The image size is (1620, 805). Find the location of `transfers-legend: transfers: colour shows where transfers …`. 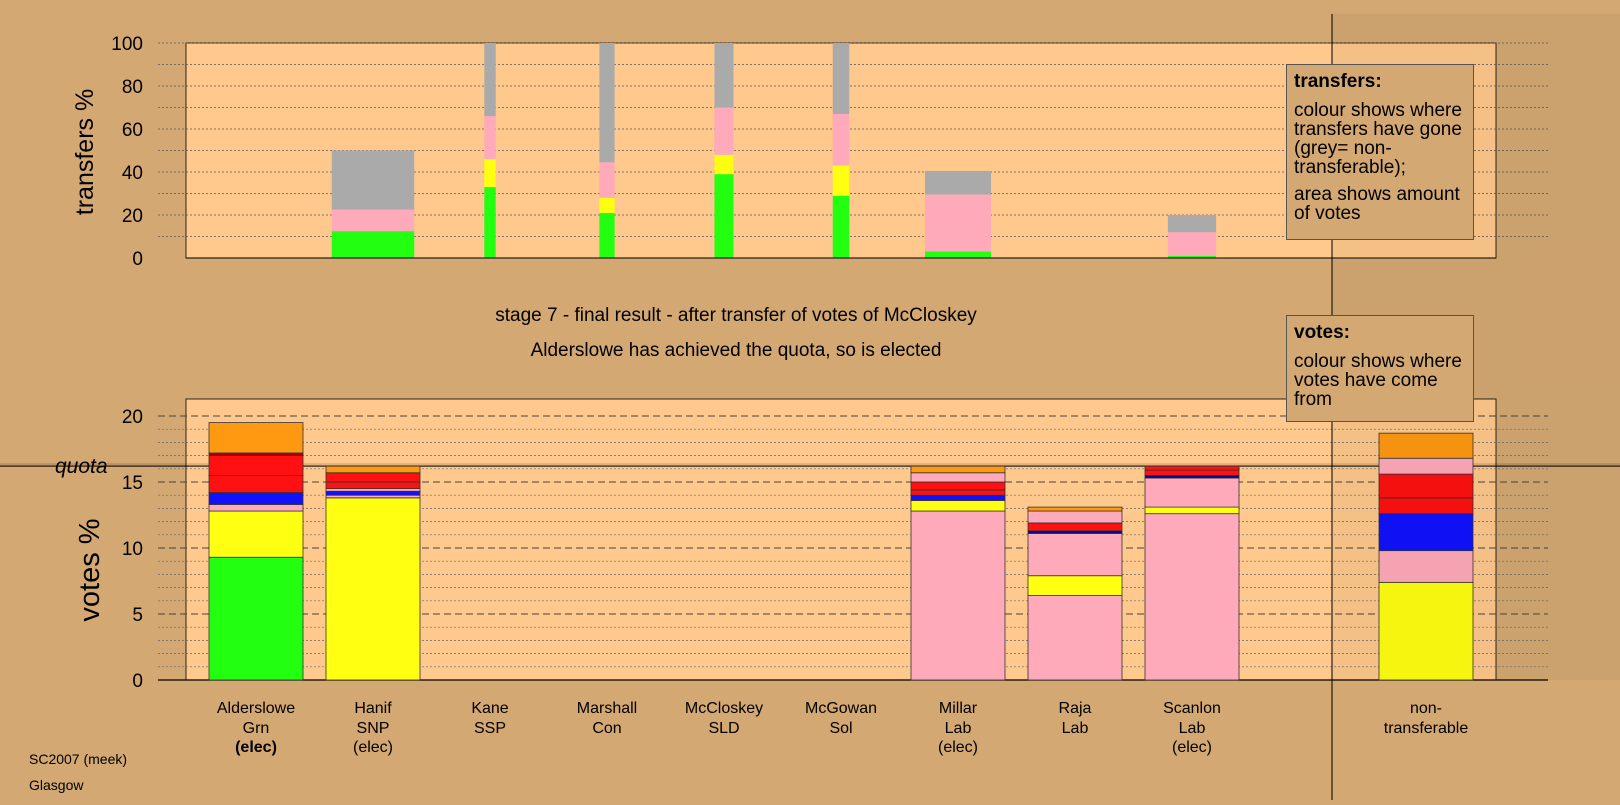

transfers-legend: transfers: colour shows where transfers … is located at coordinates (1380, 152).